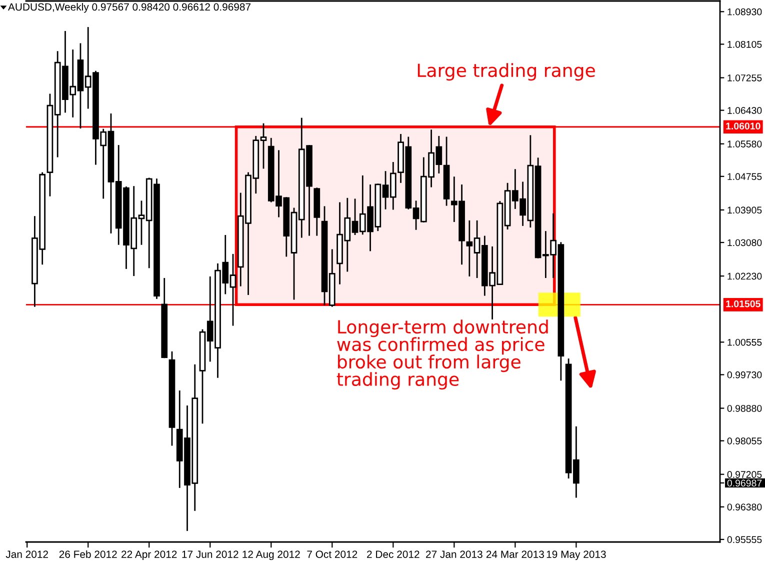 Image resolution: width=765 pixels, height=564 pixels. What do you see at coordinates (744, 441) in the screenshot?
I see `y-tick-label: 0.98055` at bounding box center [744, 441].